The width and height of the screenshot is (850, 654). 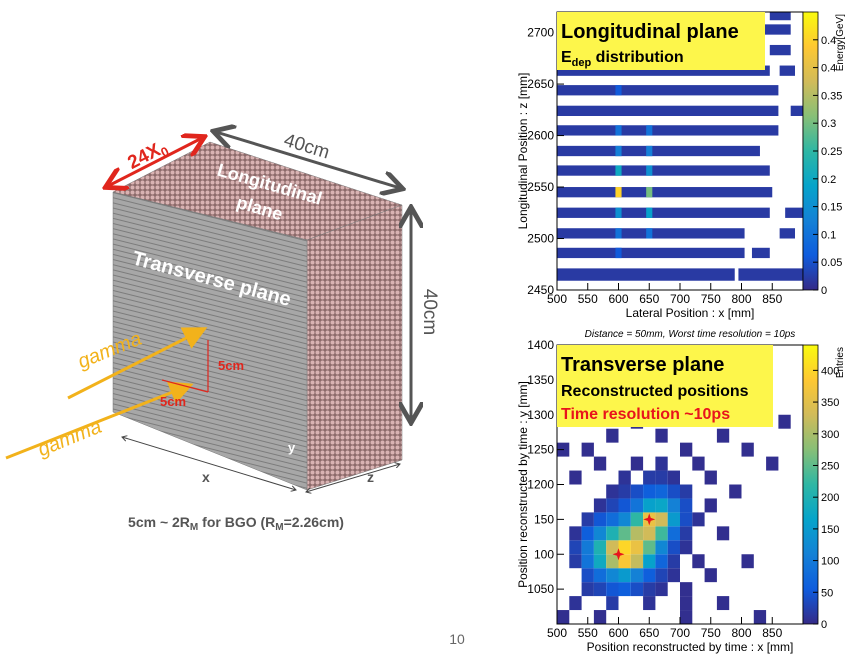 What do you see at coordinates (540, 589) in the screenshot?
I see `y-tick-label: 1050` at bounding box center [540, 589].